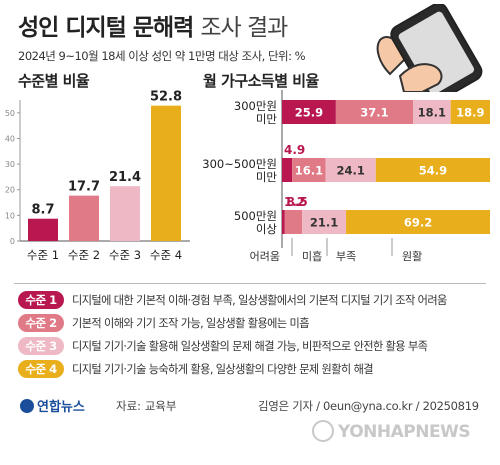 The height and width of the screenshot is (465, 500). What do you see at coordinates (239, 164) in the screenshot?
I see `category-label-line1: 300~500만원` at bounding box center [239, 164].